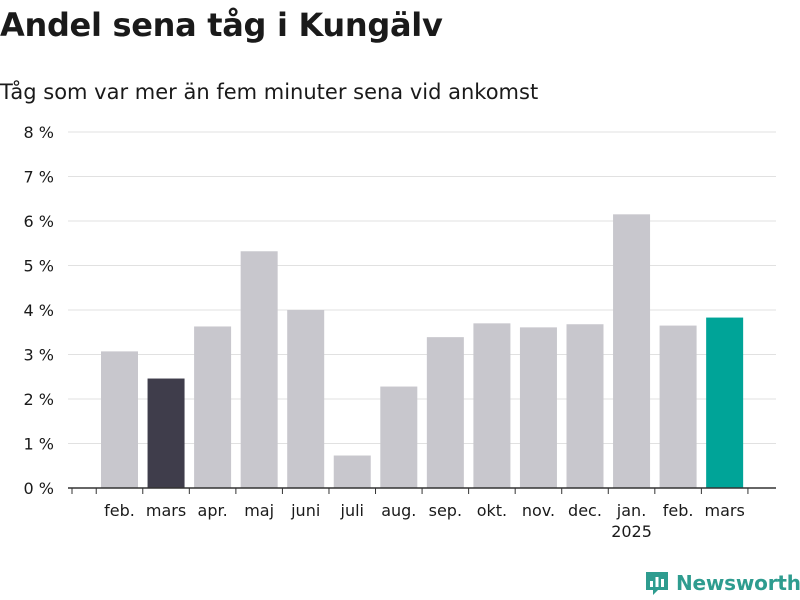 This screenshot has width=800, height=600. I want to click on y-tick-label: 4 %, so click(39, 310).